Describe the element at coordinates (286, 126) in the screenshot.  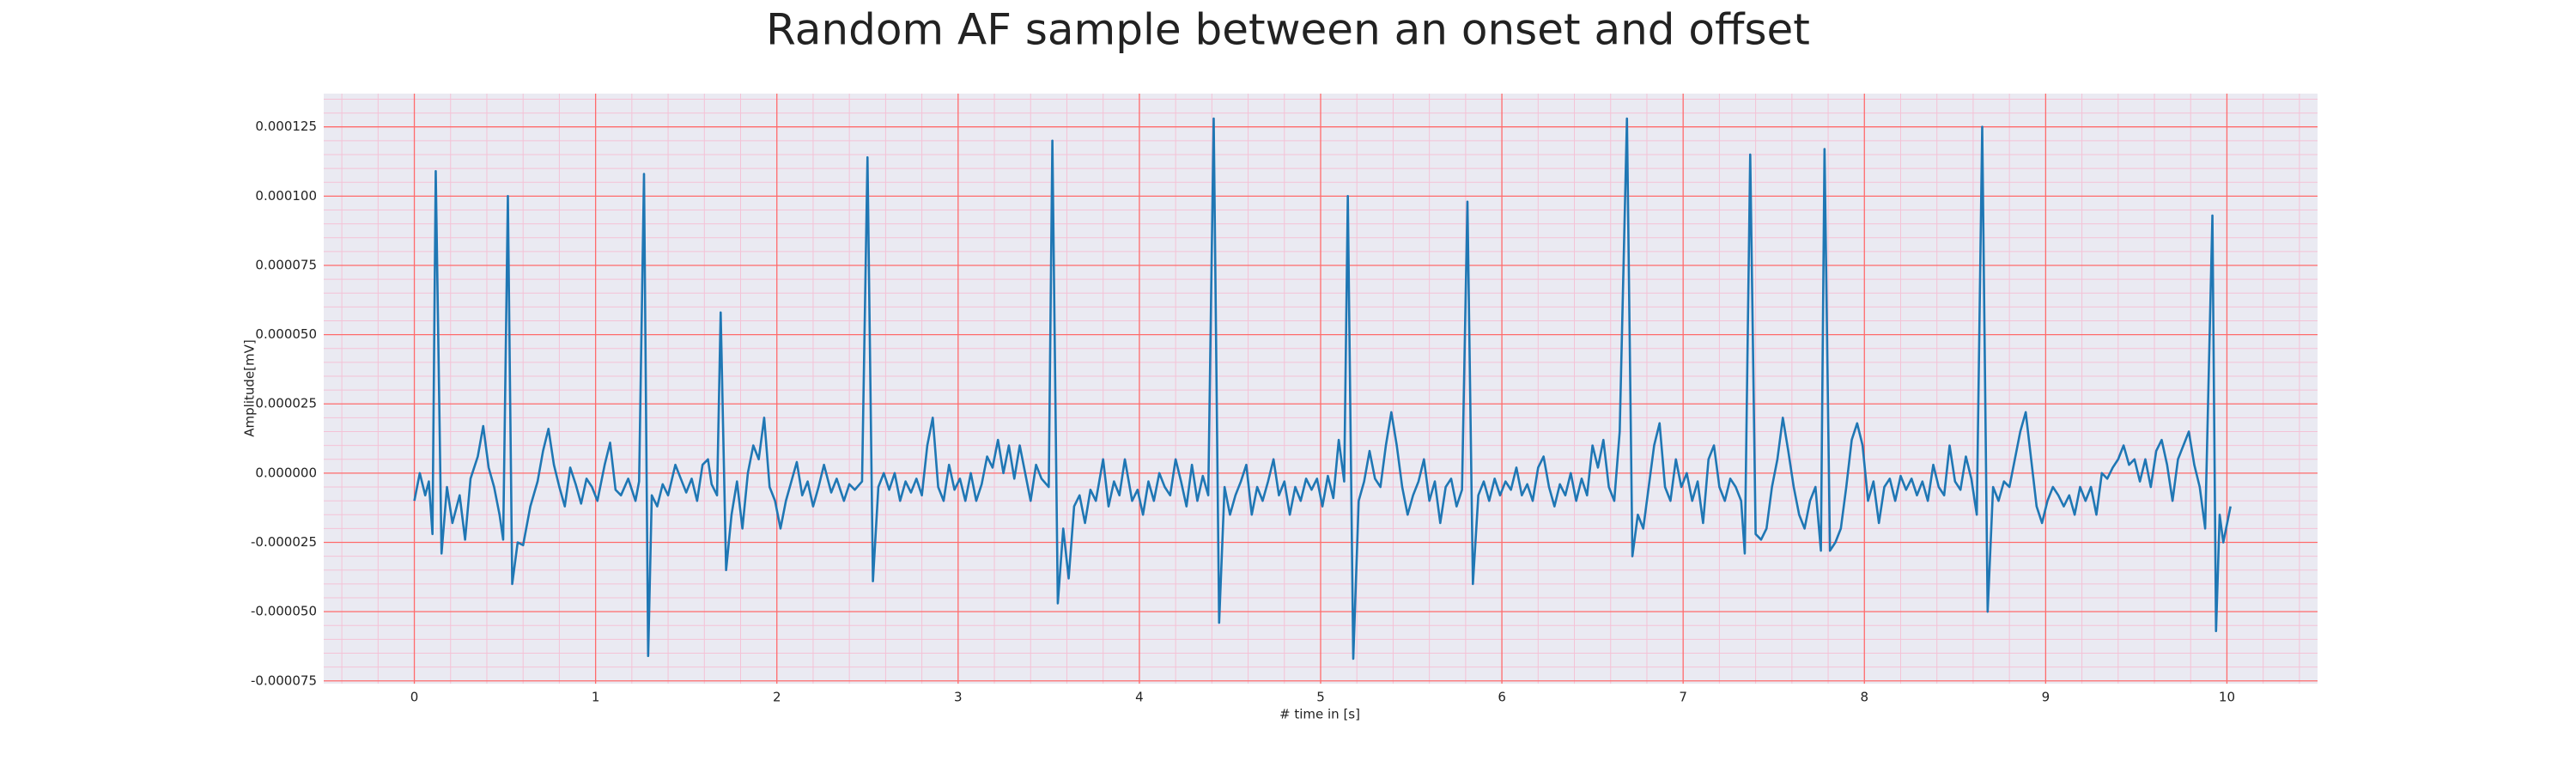
I see `y-tick-label: 0.000125` at that location.